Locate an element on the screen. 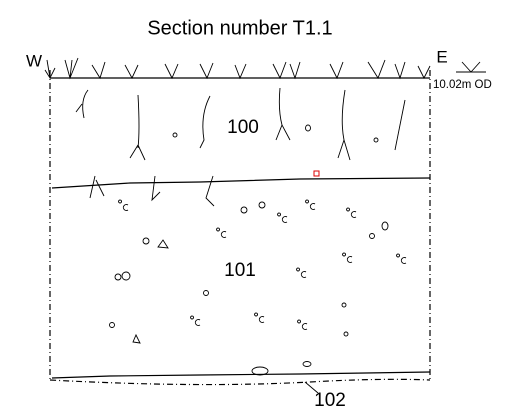 The width and height of the screenshot is (510, 412). west-label: W is located at coordinates (34, 60).